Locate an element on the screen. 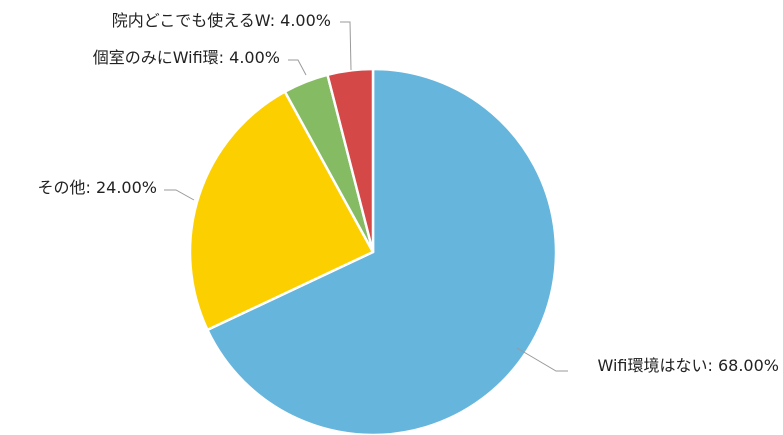 This screenshot has height=435, width=783. slice-label-3: 個室のみにWifi環: 4.00% is located at coordinates (186, 57).